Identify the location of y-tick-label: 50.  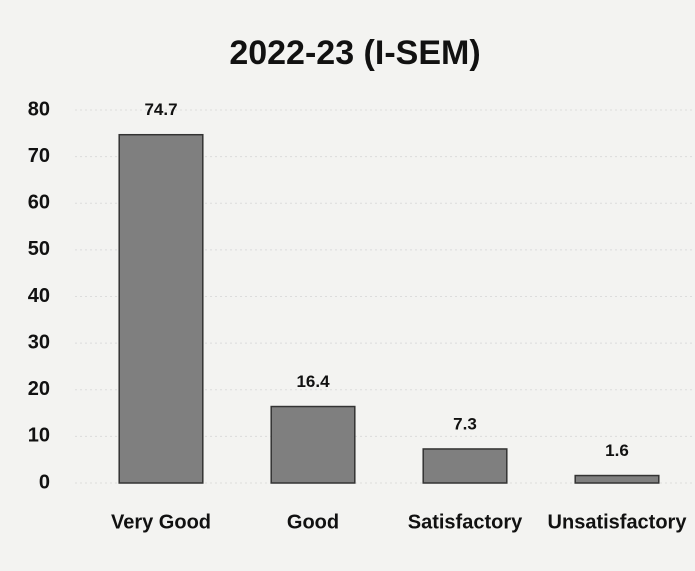
(39, 249).